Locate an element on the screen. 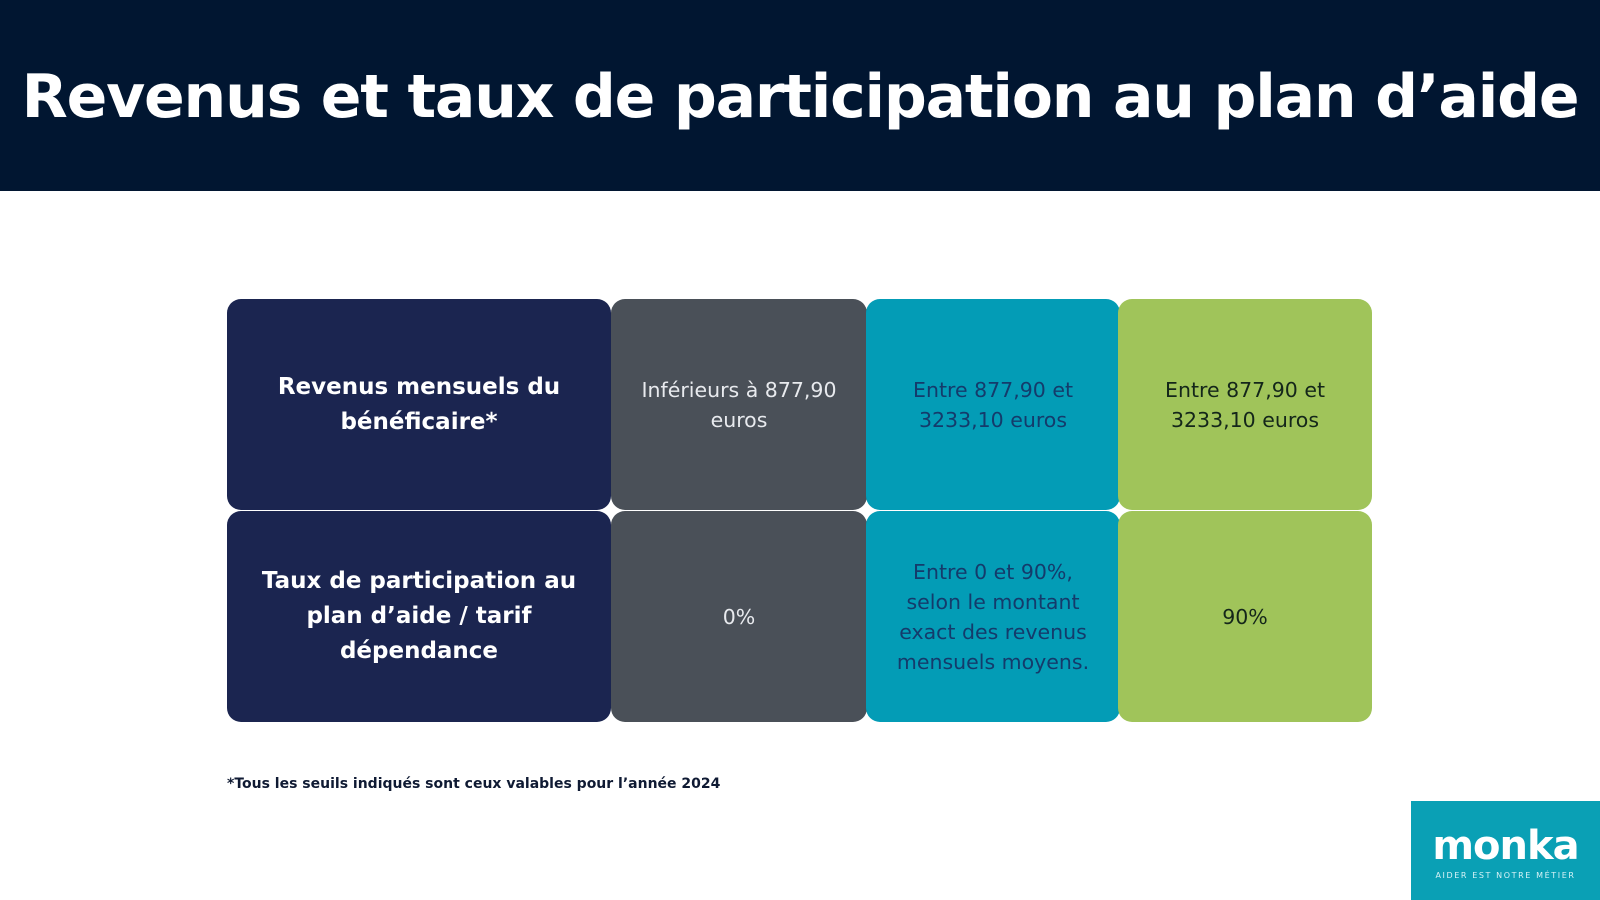  cell-revenus-low: Inférieurs à 877,90 euros is located at coordinates (739, 404).